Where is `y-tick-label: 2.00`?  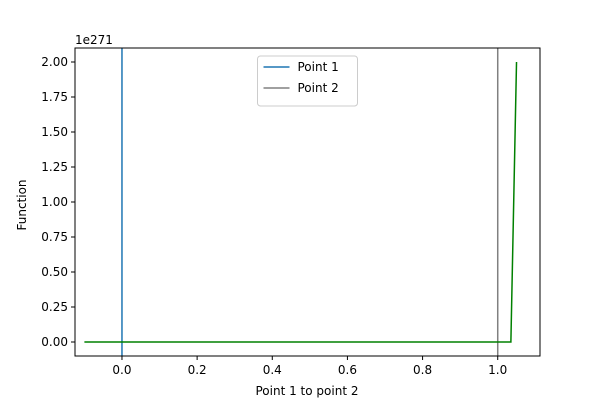 y-tick-label: 2.00 is located at coordinates (54, 62).